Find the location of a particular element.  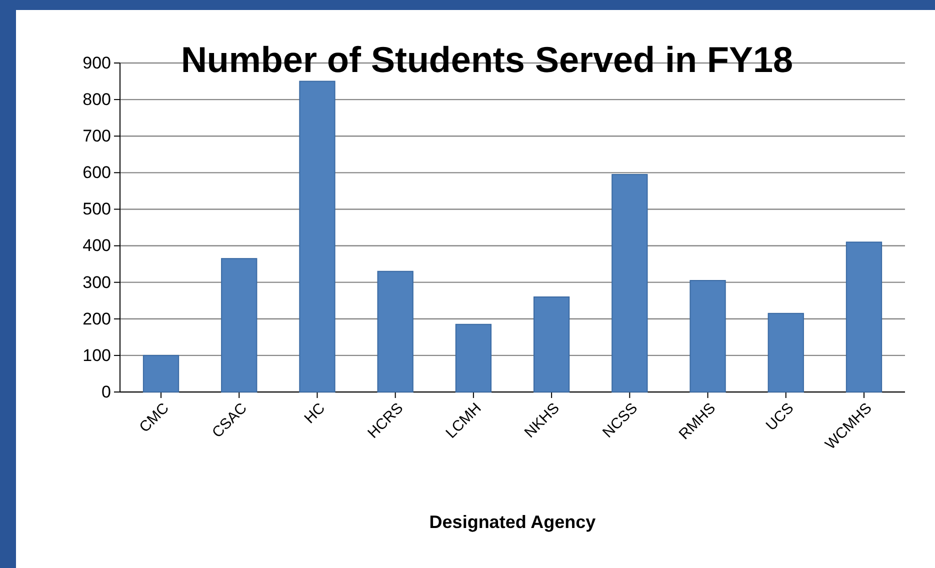

y-tick-label: 500 is located at coordinates (96, 209).